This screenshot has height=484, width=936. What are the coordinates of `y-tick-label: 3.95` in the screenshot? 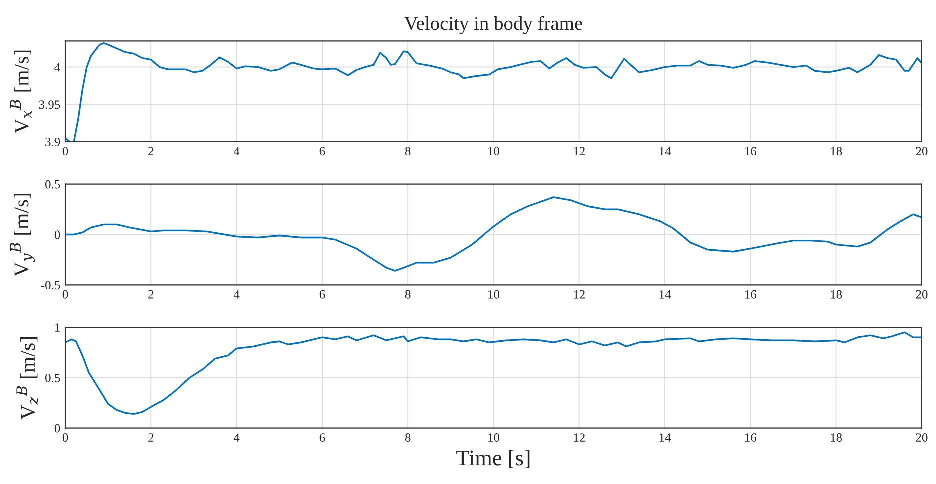 It's located at (49, 105).